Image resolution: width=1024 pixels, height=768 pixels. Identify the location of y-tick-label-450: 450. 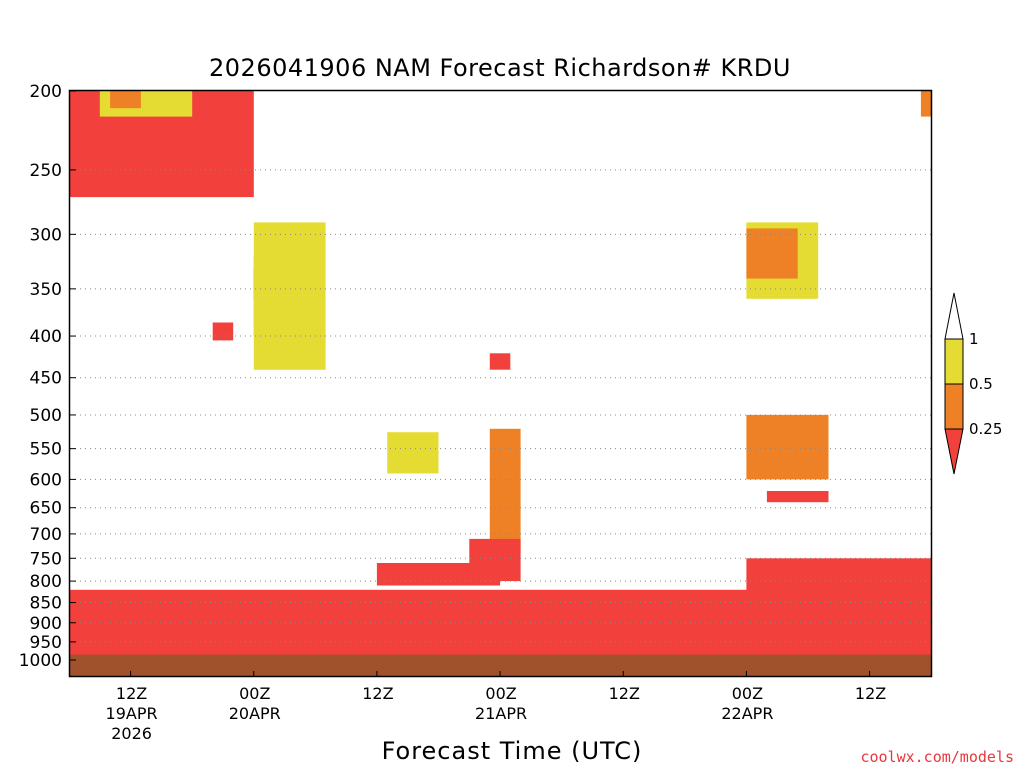
(46, 379).